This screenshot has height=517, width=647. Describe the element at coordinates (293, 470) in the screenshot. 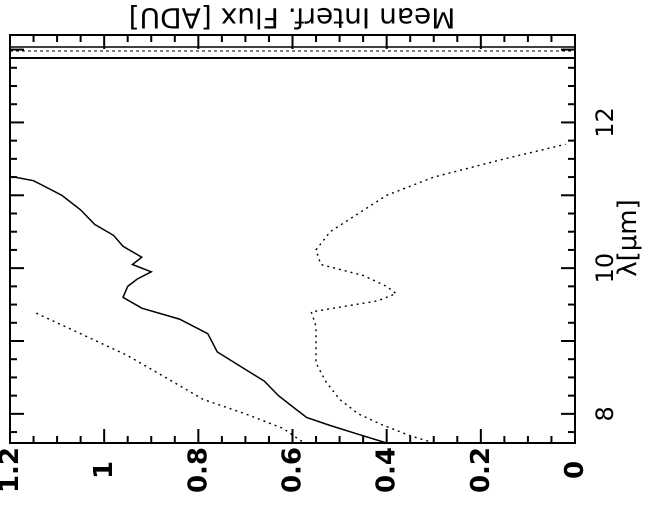

I see `flux-tick-label: 0.6` at that location.